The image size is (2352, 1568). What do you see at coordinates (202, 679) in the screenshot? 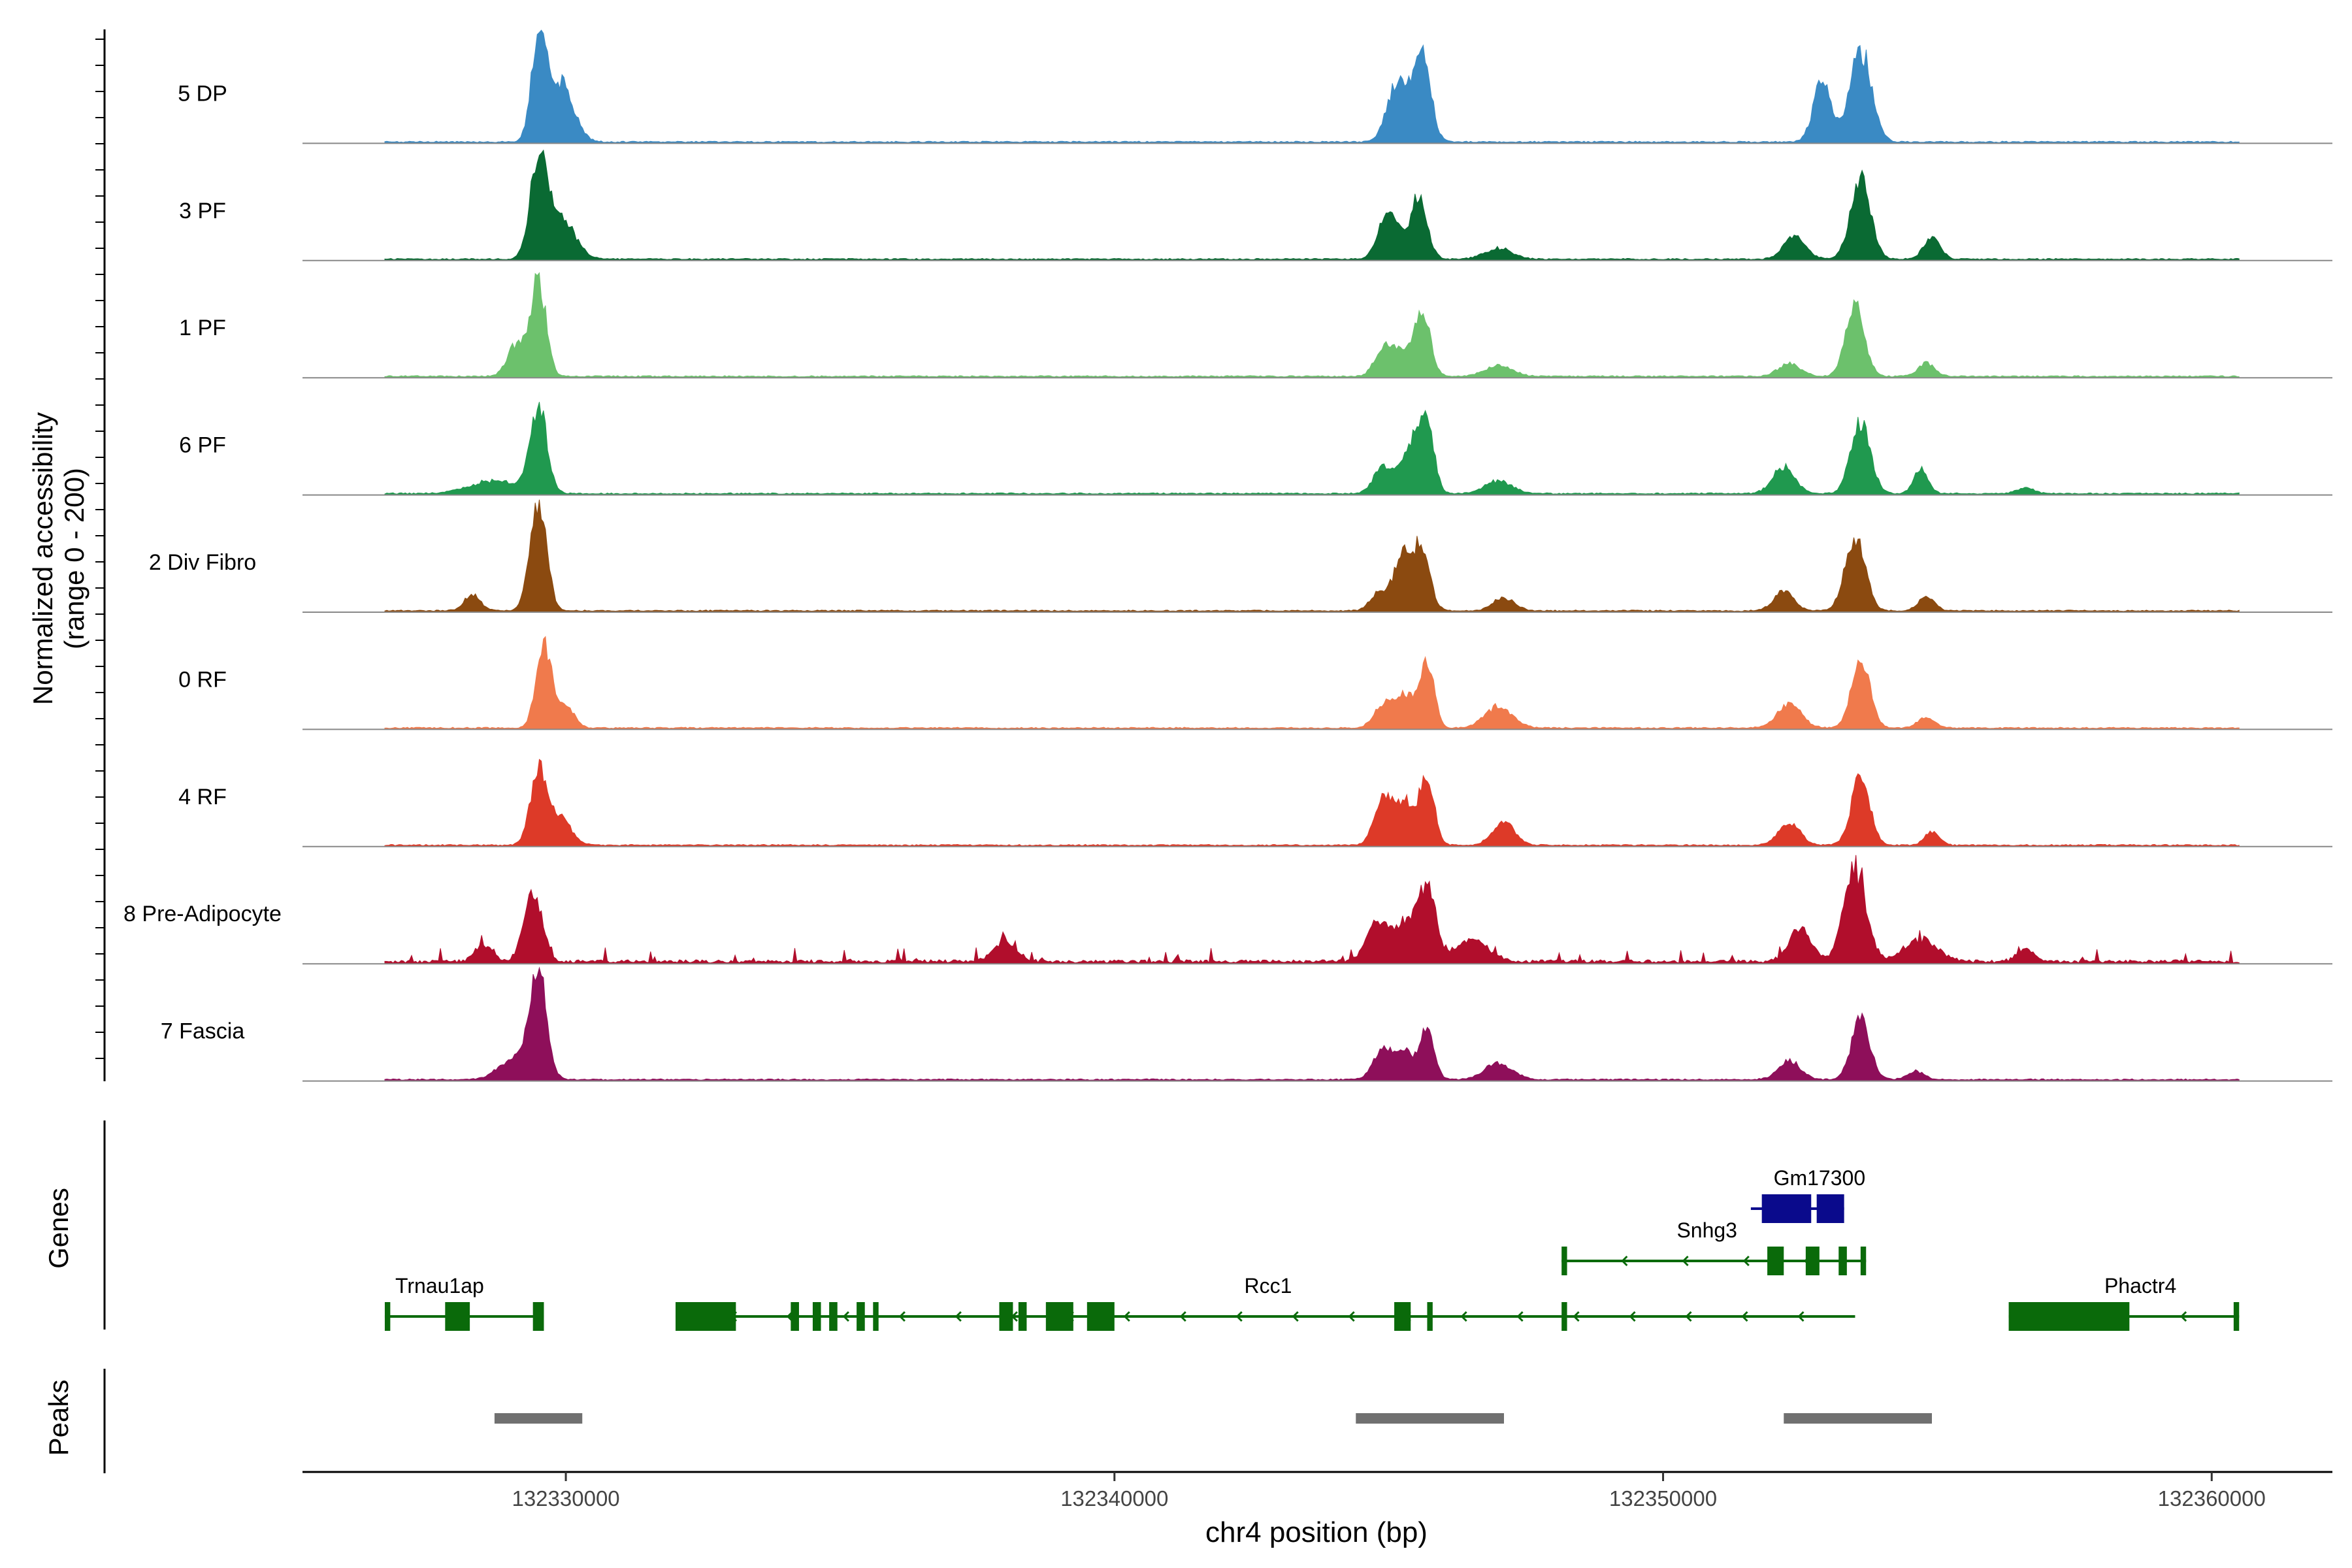
I see `track-label: 0 RF` at bounding box center [202, 679].